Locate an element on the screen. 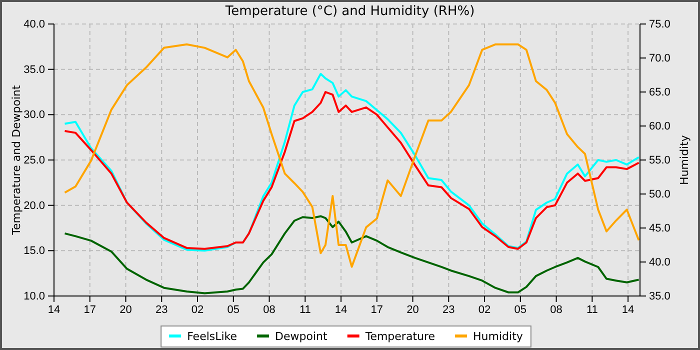  y2-axis-title: Humidity is located at coordinates (684, 159).